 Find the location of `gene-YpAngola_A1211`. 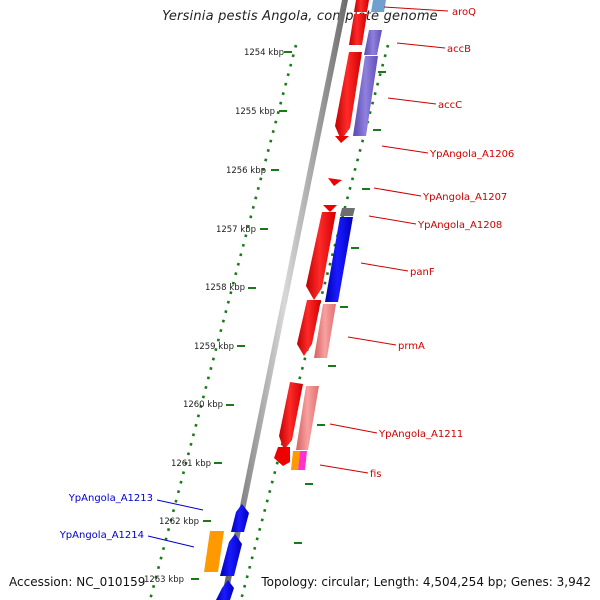

gene-YpAngola_A1211 is located at coordinates (291, 416).